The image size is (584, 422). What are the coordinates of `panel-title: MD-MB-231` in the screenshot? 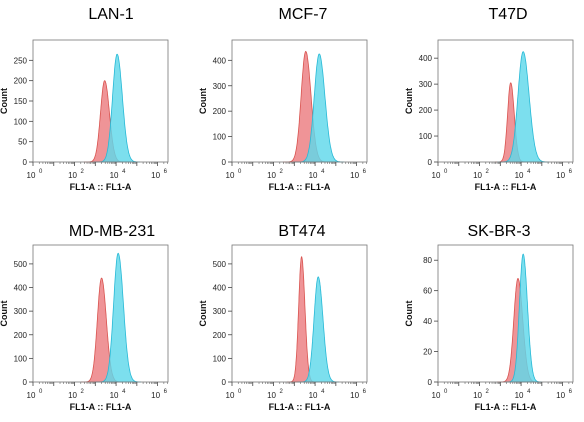 It's located at (112, 231).